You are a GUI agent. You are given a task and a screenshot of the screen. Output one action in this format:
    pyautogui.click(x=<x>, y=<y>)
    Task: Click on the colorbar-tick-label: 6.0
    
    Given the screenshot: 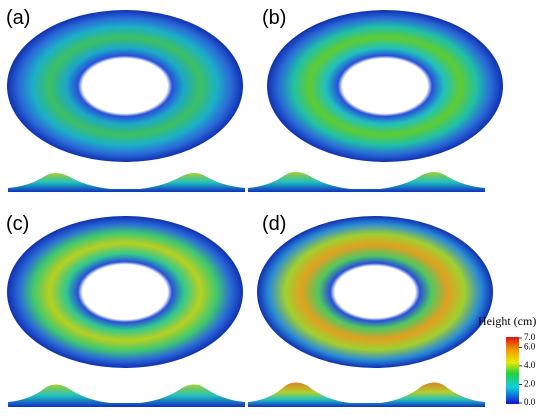 What is the action you would take?
    pyautogui.click(x=530, y=346)
    